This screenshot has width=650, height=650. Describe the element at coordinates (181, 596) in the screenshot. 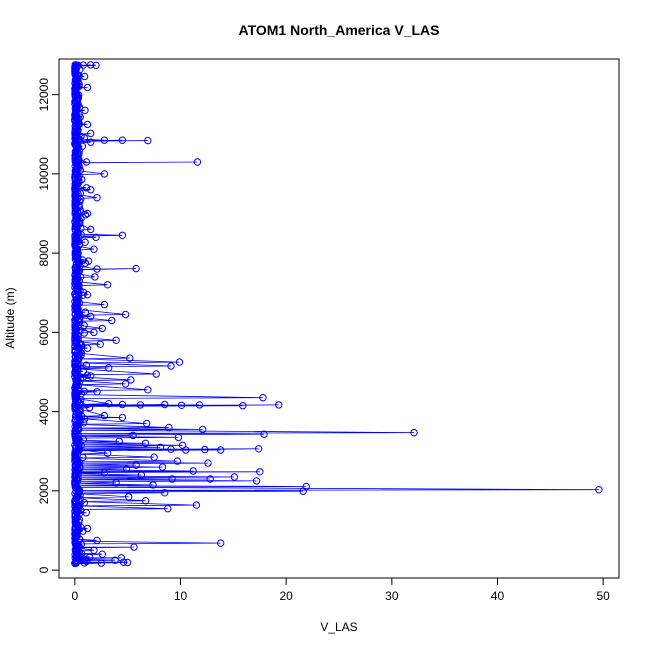

I see `x-tick-label: 10` at that location.